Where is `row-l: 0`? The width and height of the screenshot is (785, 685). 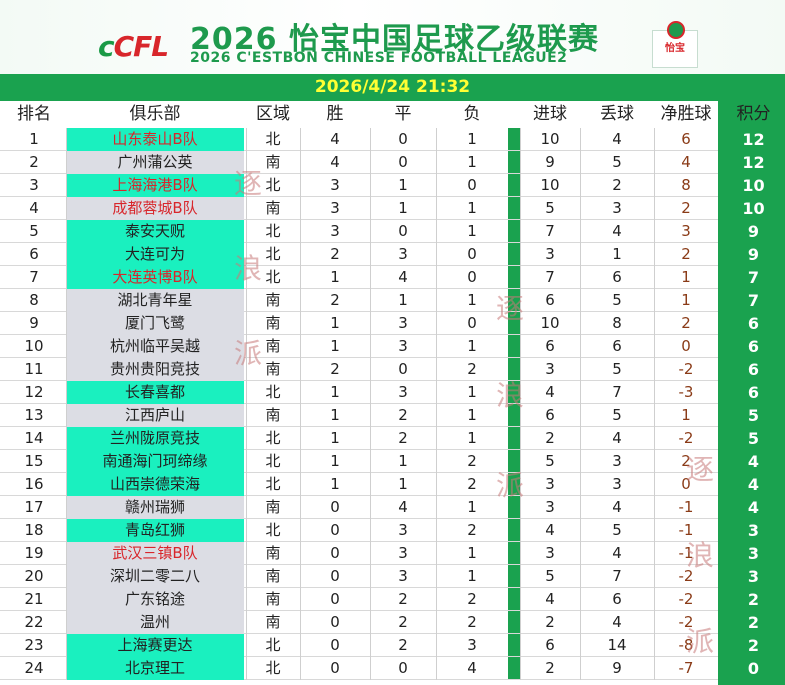
row-l: 0 is located at coordinates (472, 185).